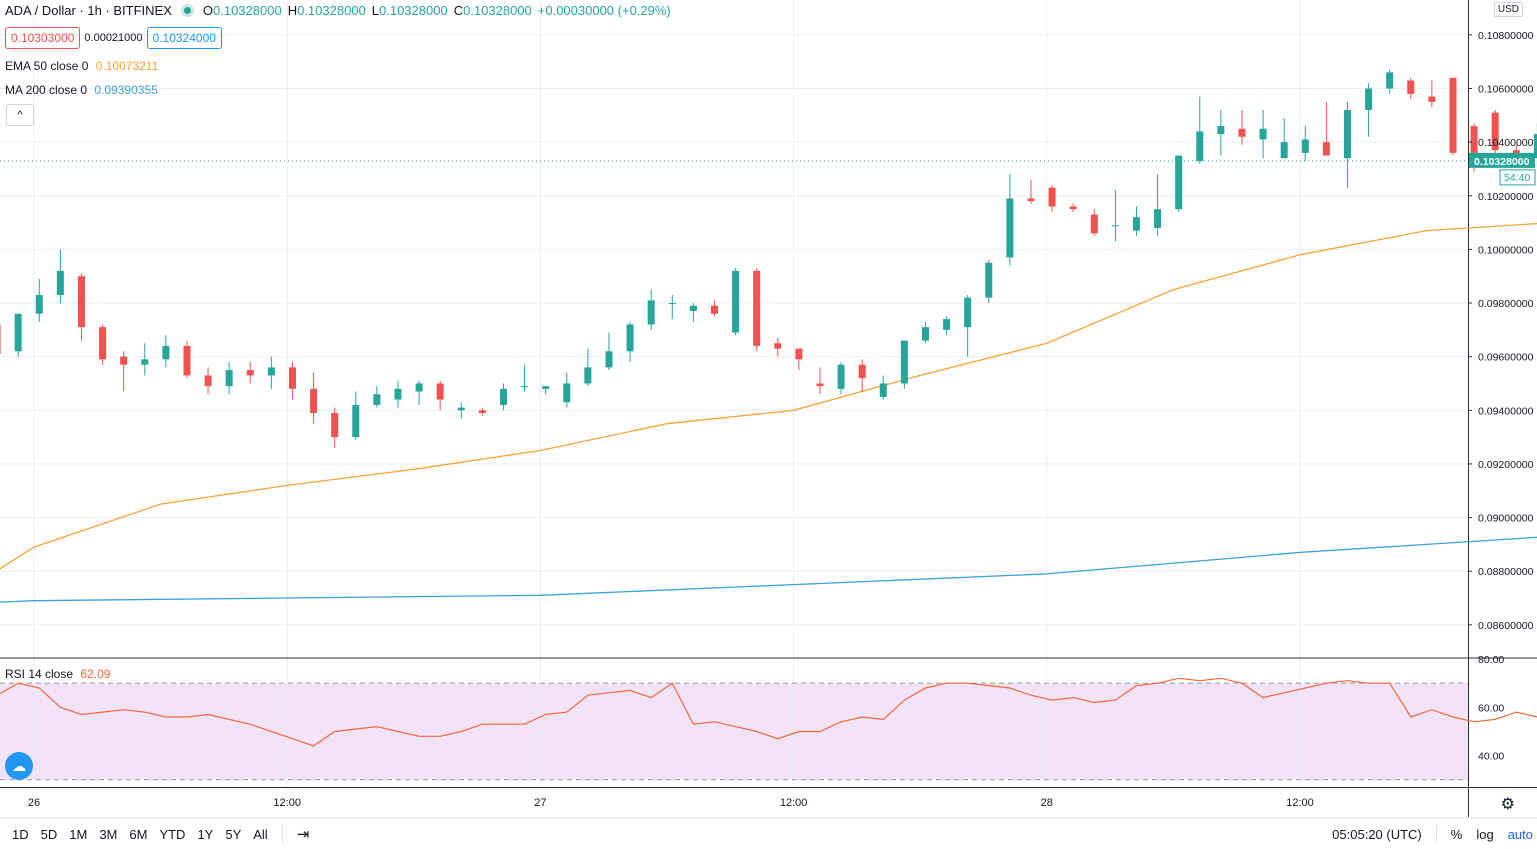  I want to click on last-price-badge, so click(1502, 160).